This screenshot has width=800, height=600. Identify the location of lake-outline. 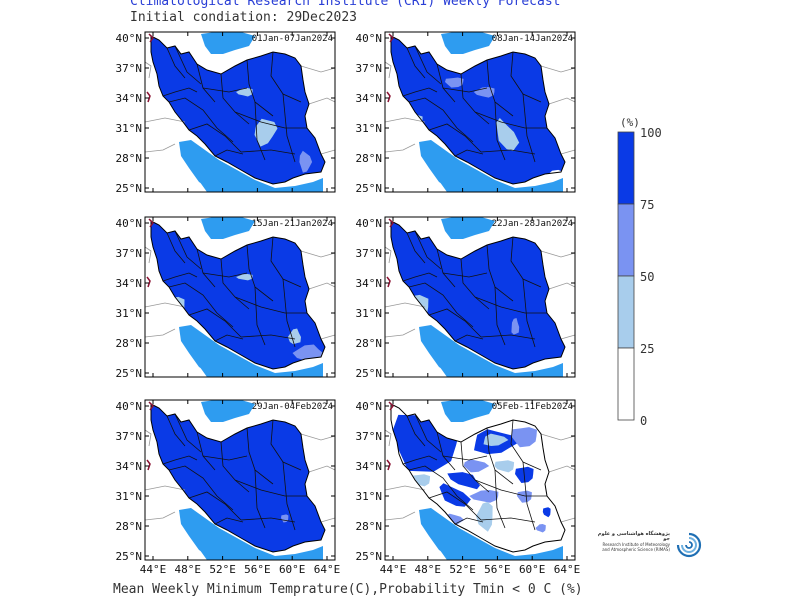
(150, 253).